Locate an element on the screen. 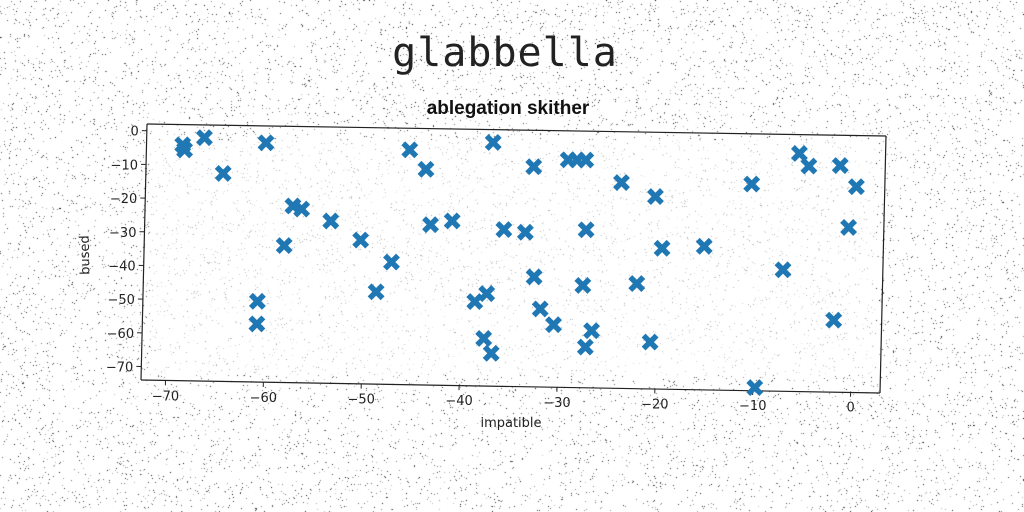  y-tick-label: 0 is located at coordinates (135, 132).